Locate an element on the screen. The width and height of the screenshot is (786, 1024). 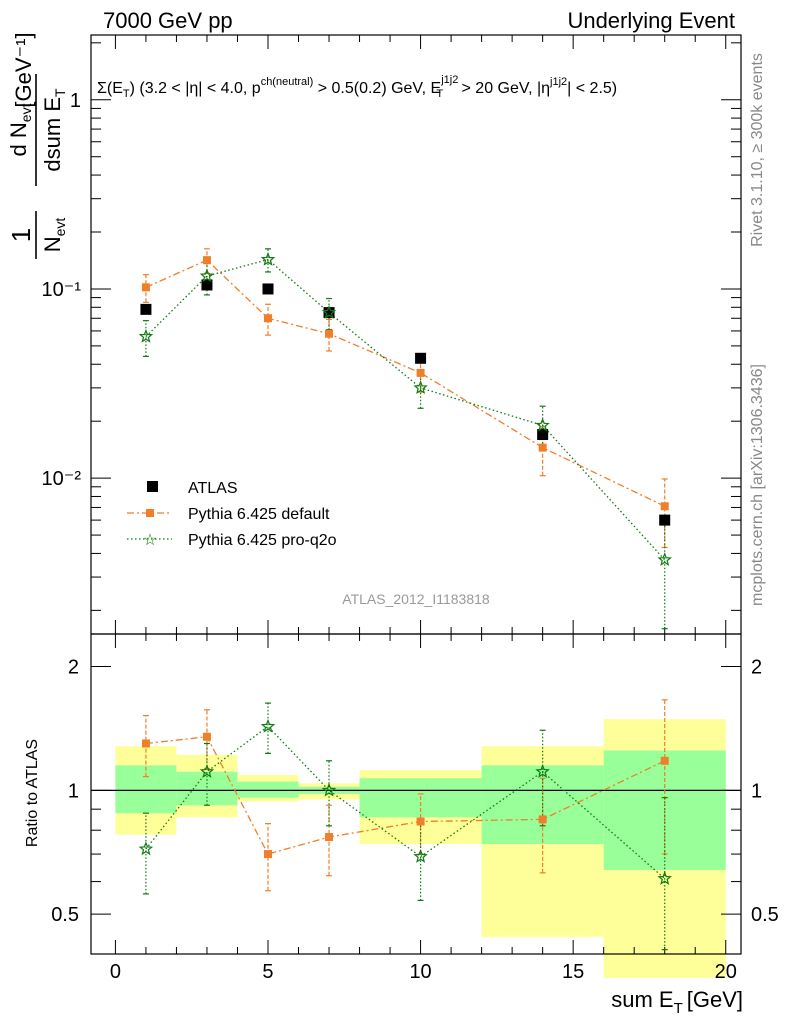
ratio-y-tick-label-right: 2 is located at coordinates (756, 668).